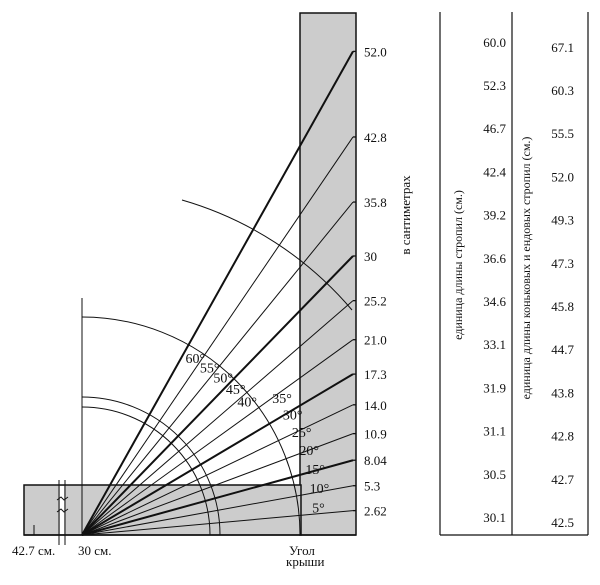 The height and width of the screenshot is (585, 600). What do you see at coordinates (494, 258) in the screenshot?
I see `rafter-length-35: 36.6` at bounding box center [494, 258].